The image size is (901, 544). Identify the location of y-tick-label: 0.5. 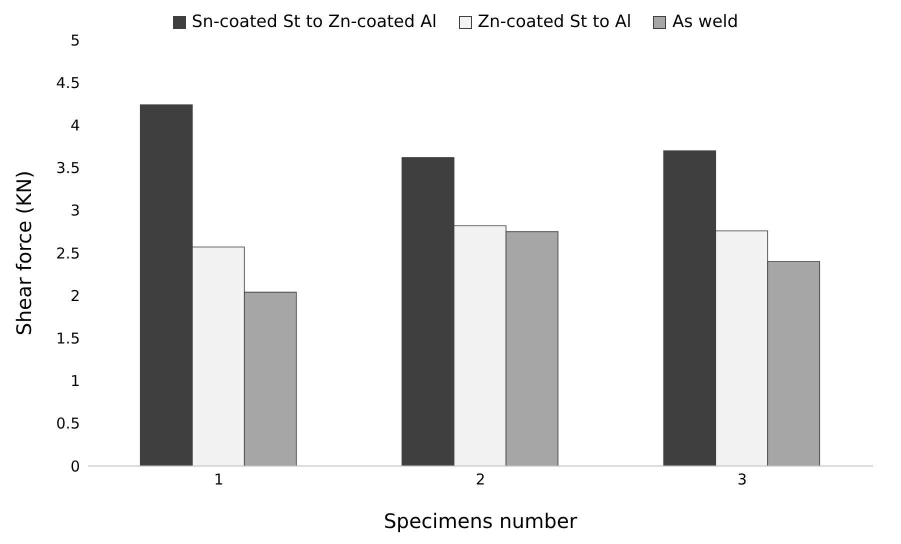
(68, 423).